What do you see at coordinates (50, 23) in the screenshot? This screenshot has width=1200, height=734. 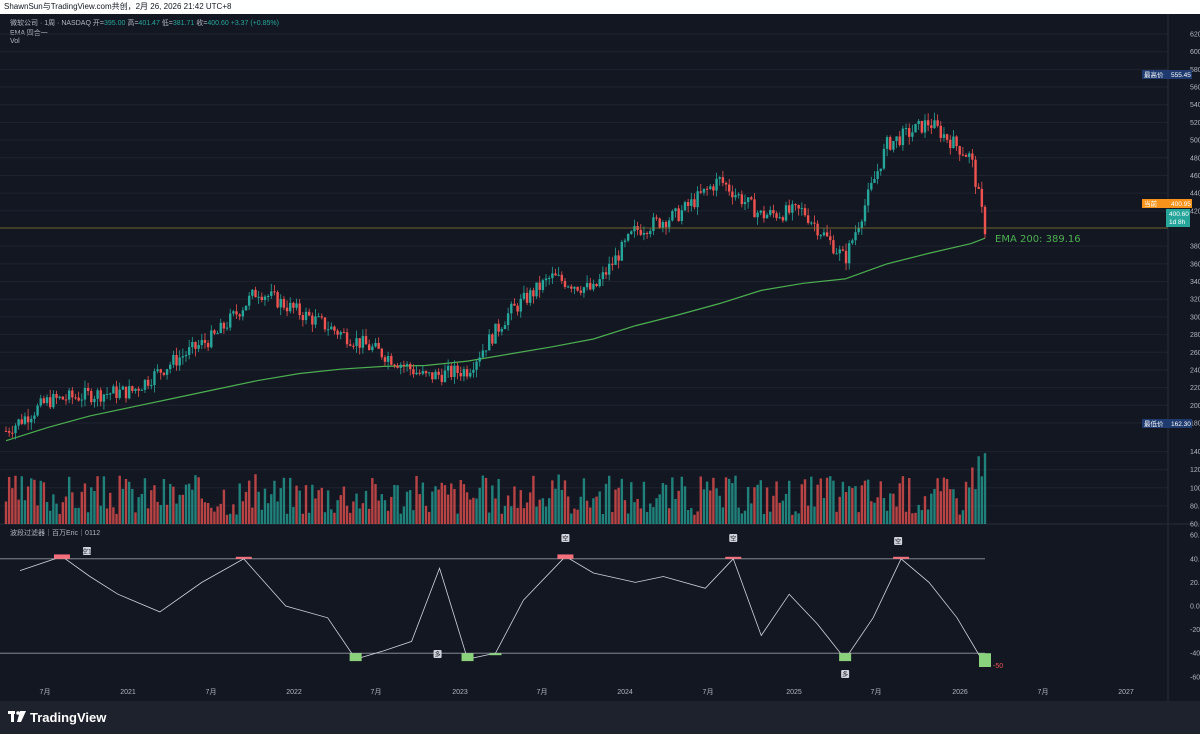 I see `symbol-name: 微软公司 · 1周 · NASDAQ` at bounding box center [50, 23].